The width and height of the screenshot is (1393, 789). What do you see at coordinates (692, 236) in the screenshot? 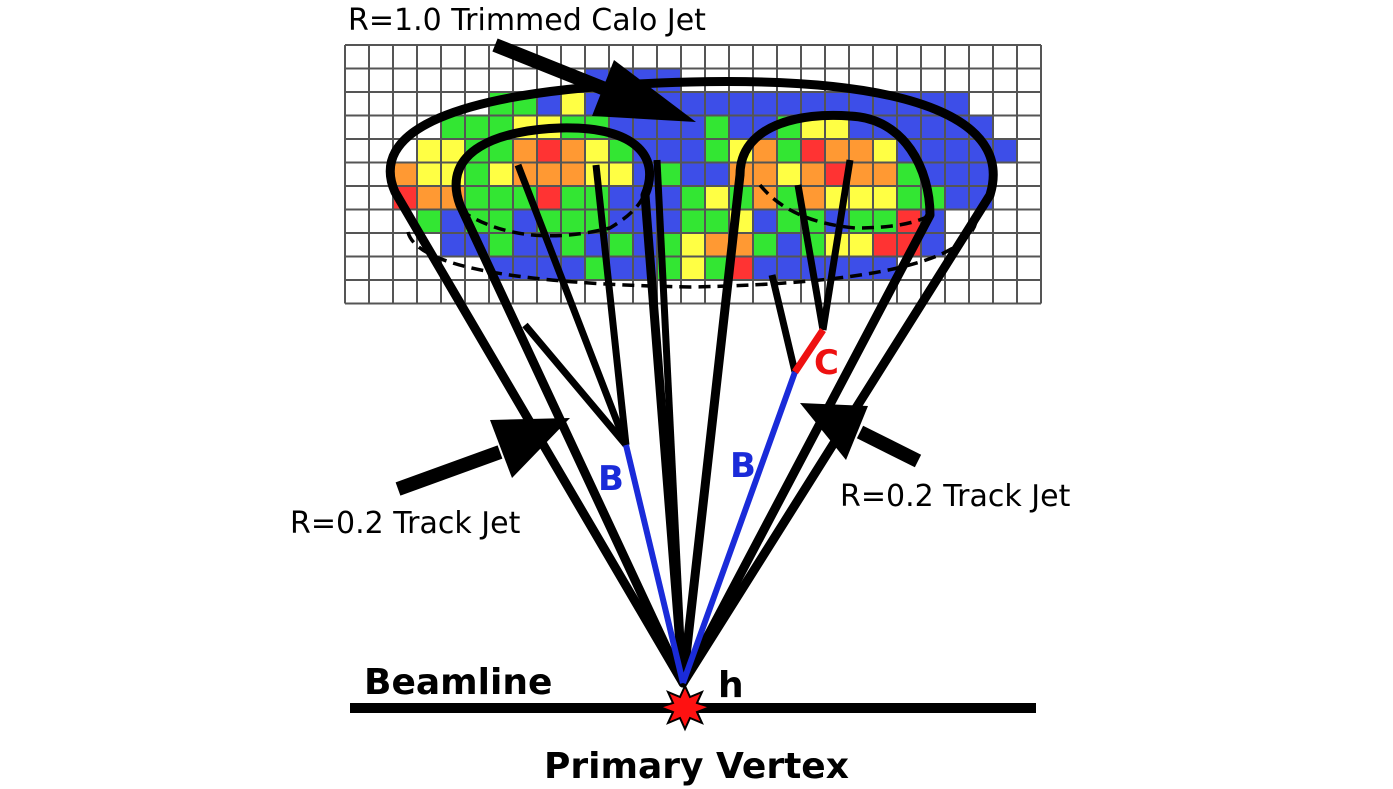
I see `cone-rims` at bounding box center [692, 236].